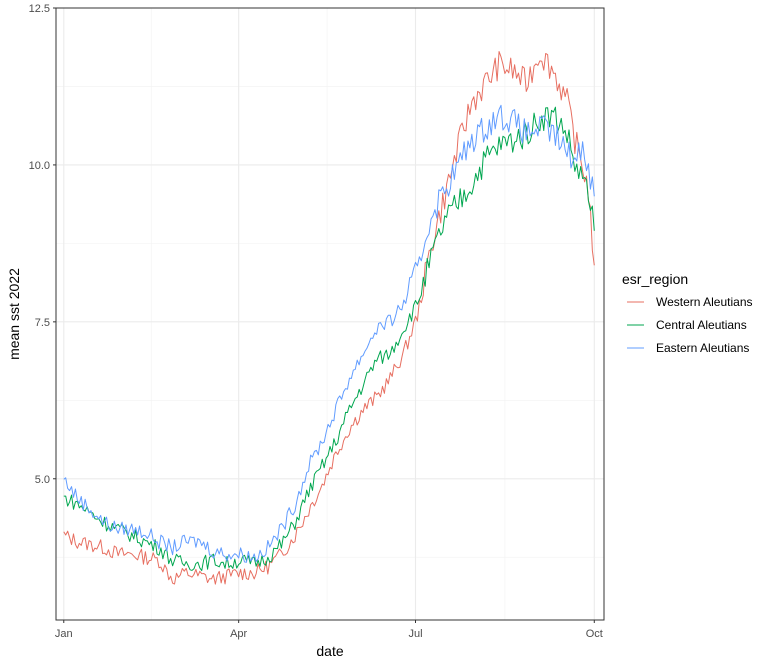  What do you see at coordinates (42, 323) in the screenshot?
I see `y-tick-label: 7.5` at bounding box center [42, 323].